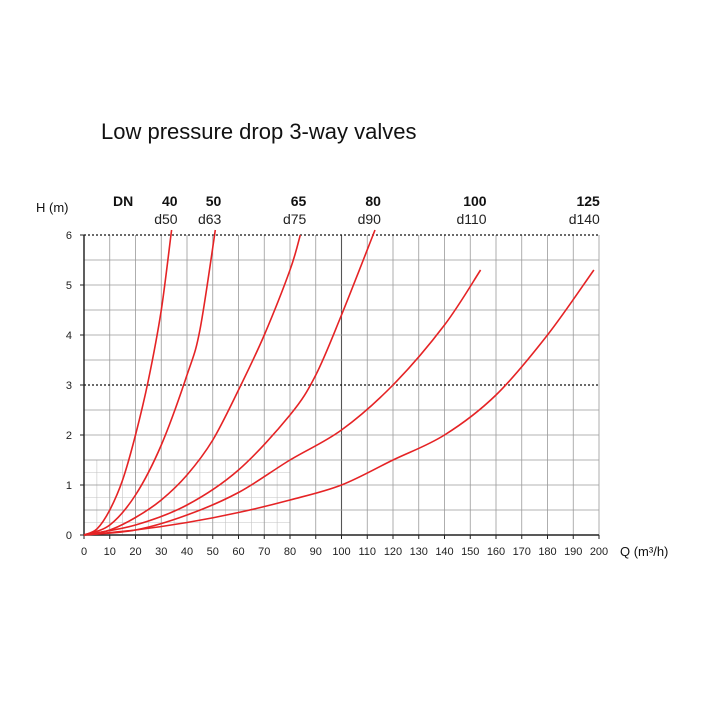 This screenshot has width=716, height=716. I want to click on series-d-label: d140, so click(584, 219).